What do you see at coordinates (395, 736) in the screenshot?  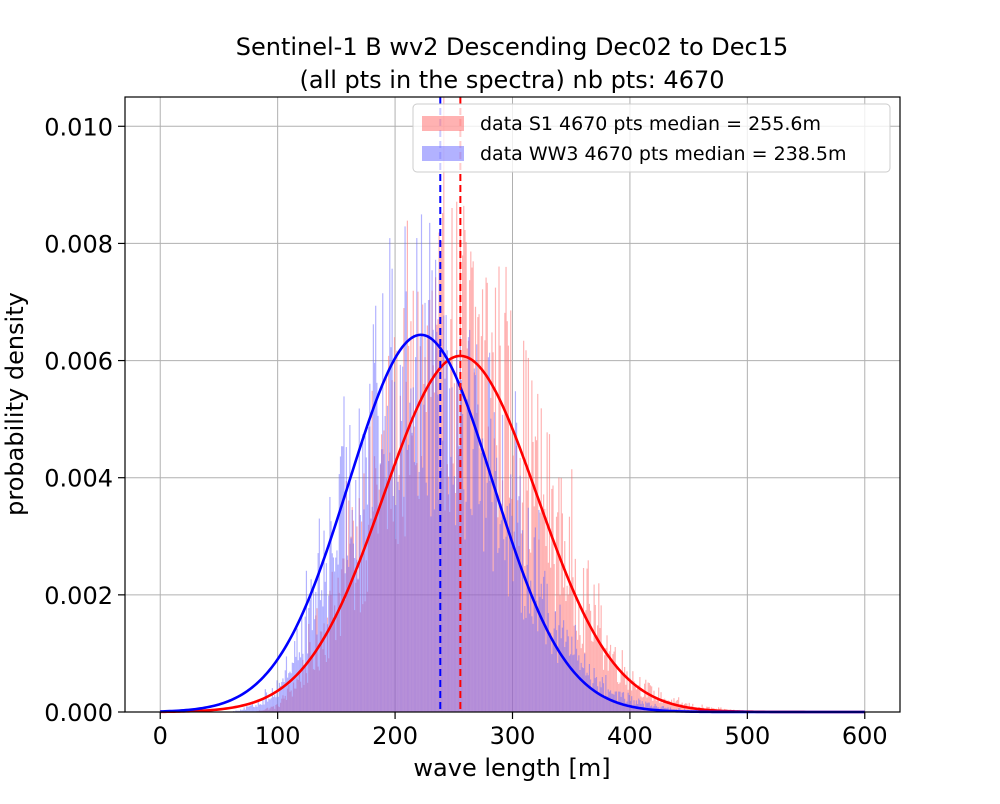 I see `x-tick-label: 200` at bounding box center [395, 736].